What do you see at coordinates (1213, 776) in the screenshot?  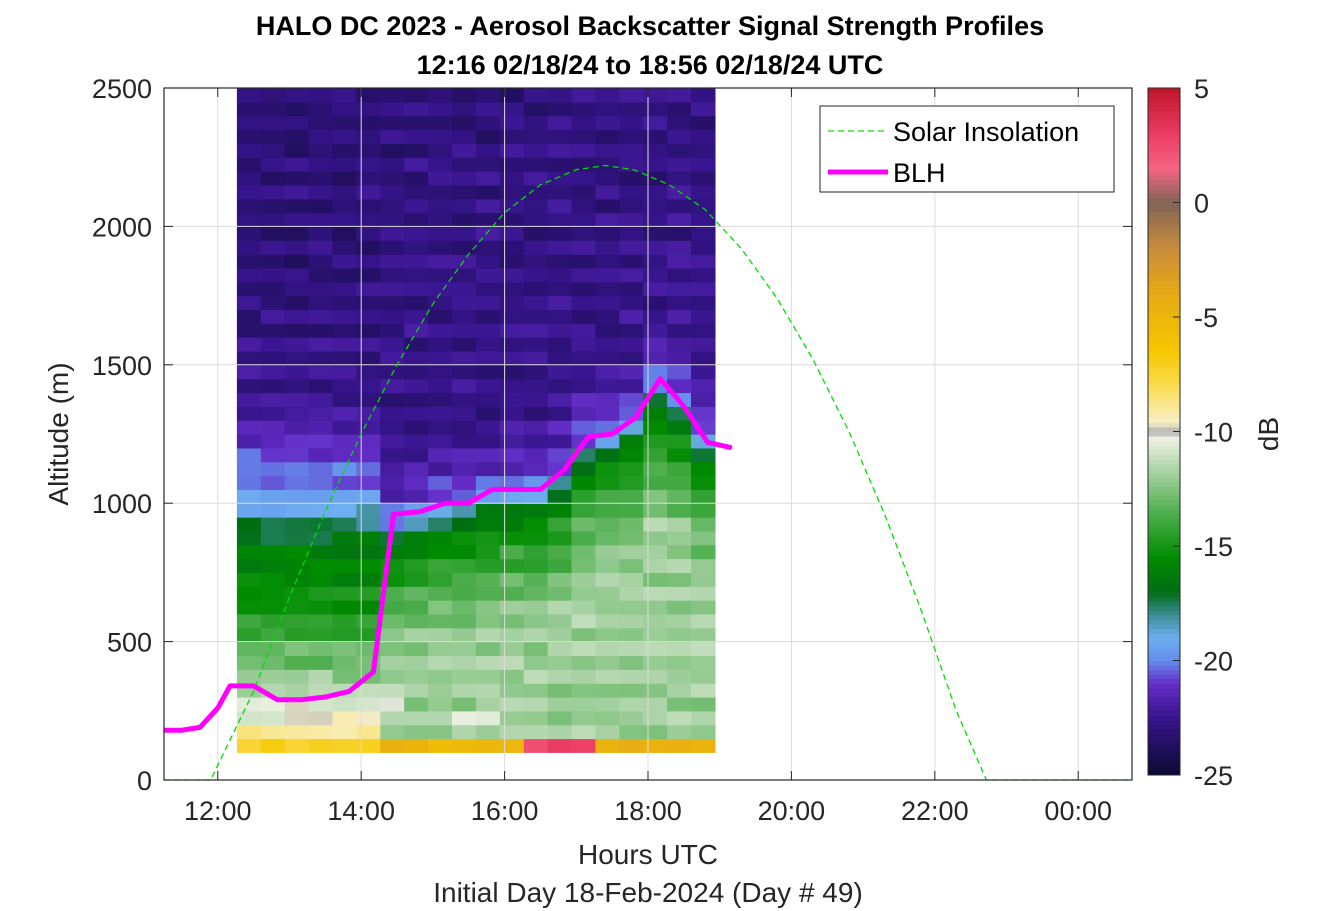 I see `colorbar-tick-label: -25` at bounding box center [1213, 776].